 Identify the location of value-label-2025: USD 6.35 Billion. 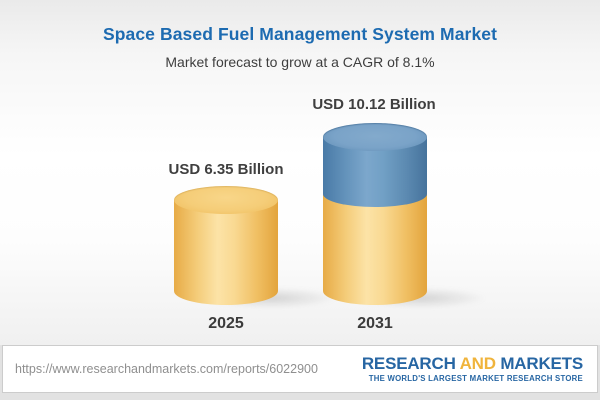
(226, 169).